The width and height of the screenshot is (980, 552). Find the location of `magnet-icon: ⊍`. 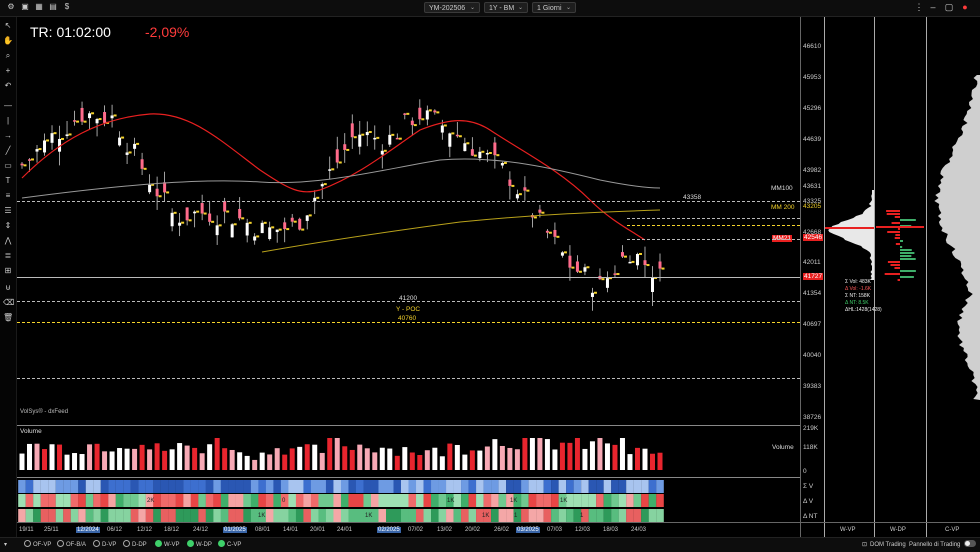

magnet-icon: ⊍ is located at coordinates (8, 287).